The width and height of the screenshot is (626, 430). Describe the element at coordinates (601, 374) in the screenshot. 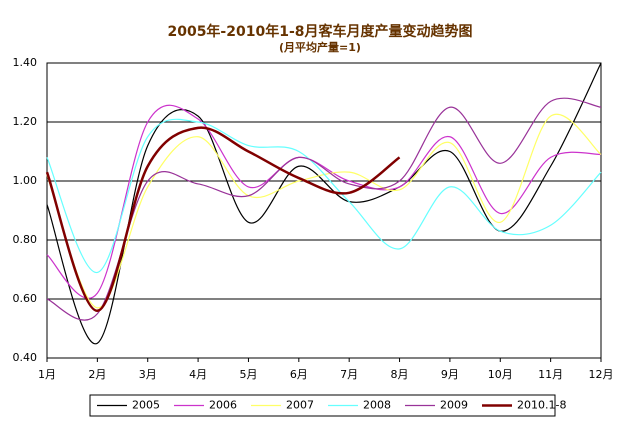

I see `x-tick-label: 12月` at that location.